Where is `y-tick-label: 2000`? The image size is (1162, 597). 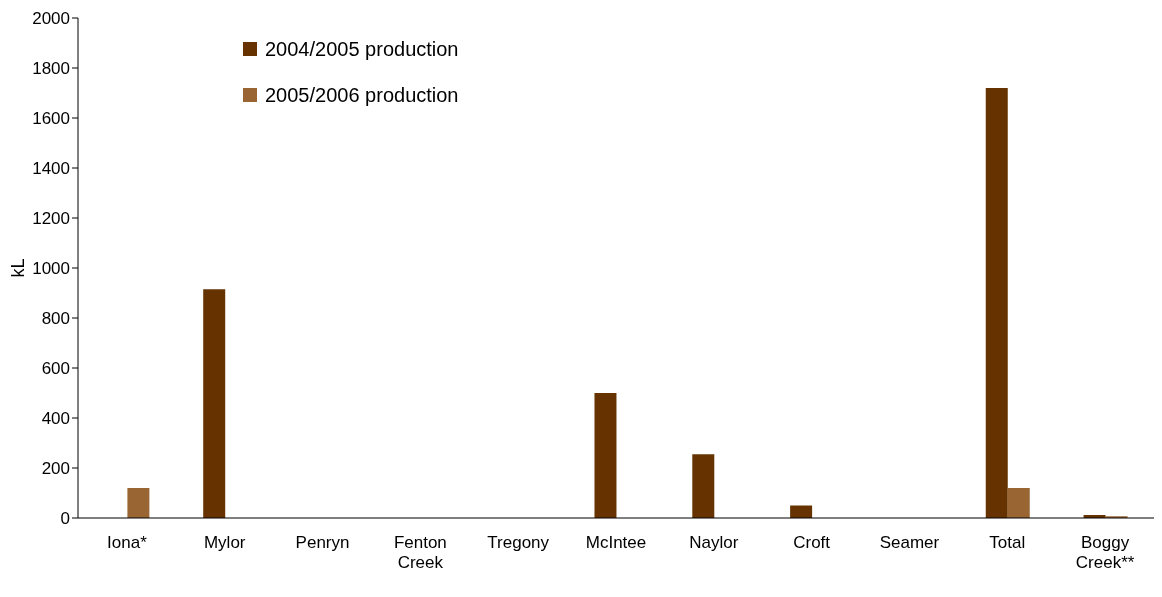 y-tick-label: 2000 is located at coordinates (51, 19).